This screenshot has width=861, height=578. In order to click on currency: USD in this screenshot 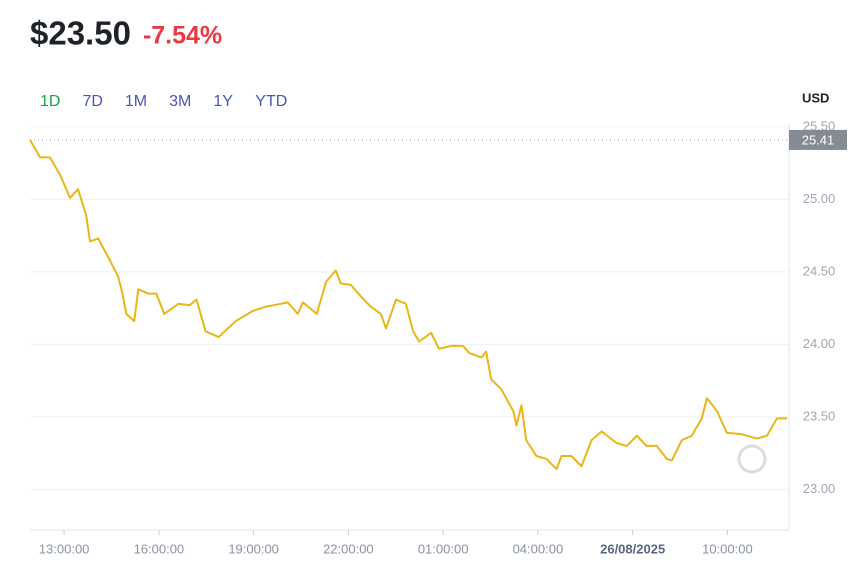, I will do `click(815, 97)`.